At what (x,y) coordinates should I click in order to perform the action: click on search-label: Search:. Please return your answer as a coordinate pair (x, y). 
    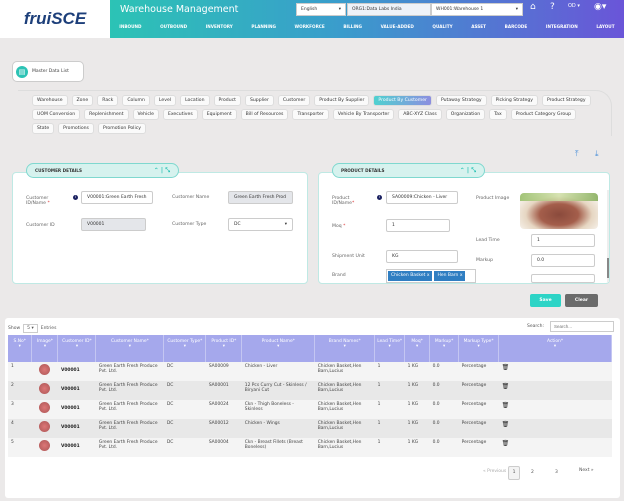
    Looking at the image, I should click on (535, 326).